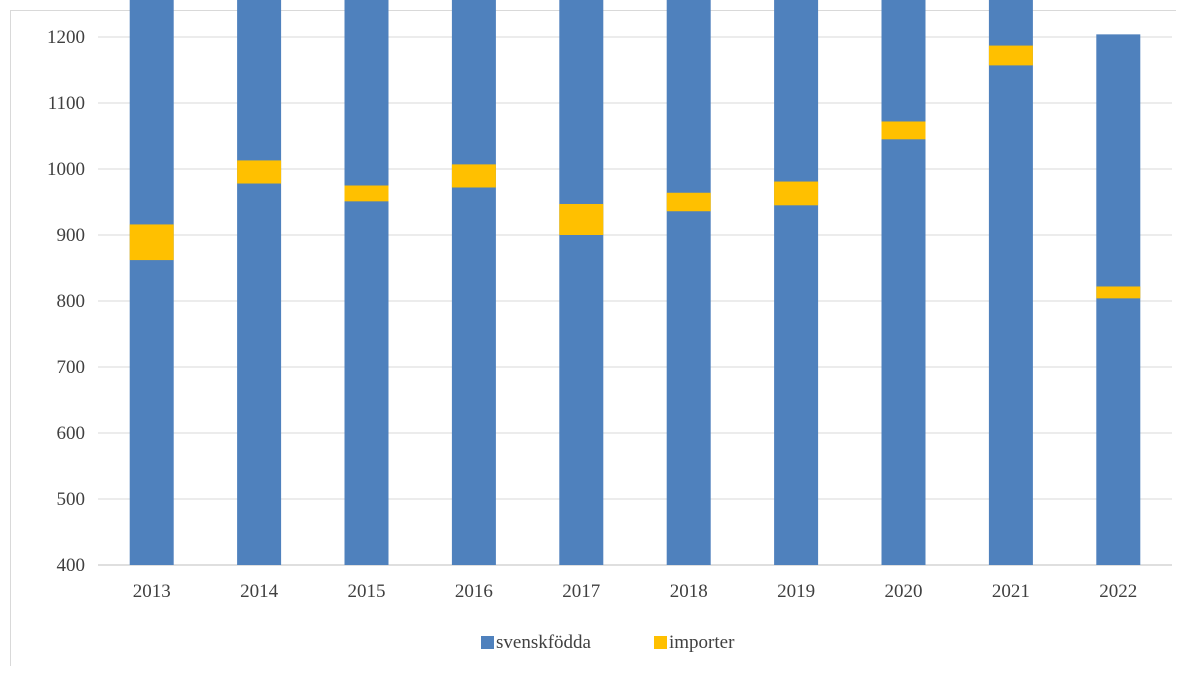 Image resolution: width=1186 pixels, height=677 pixels. Describe the element at coordinates (796, 283) in the screenshot. I see `bar-svenskfodda-2019` at that location.